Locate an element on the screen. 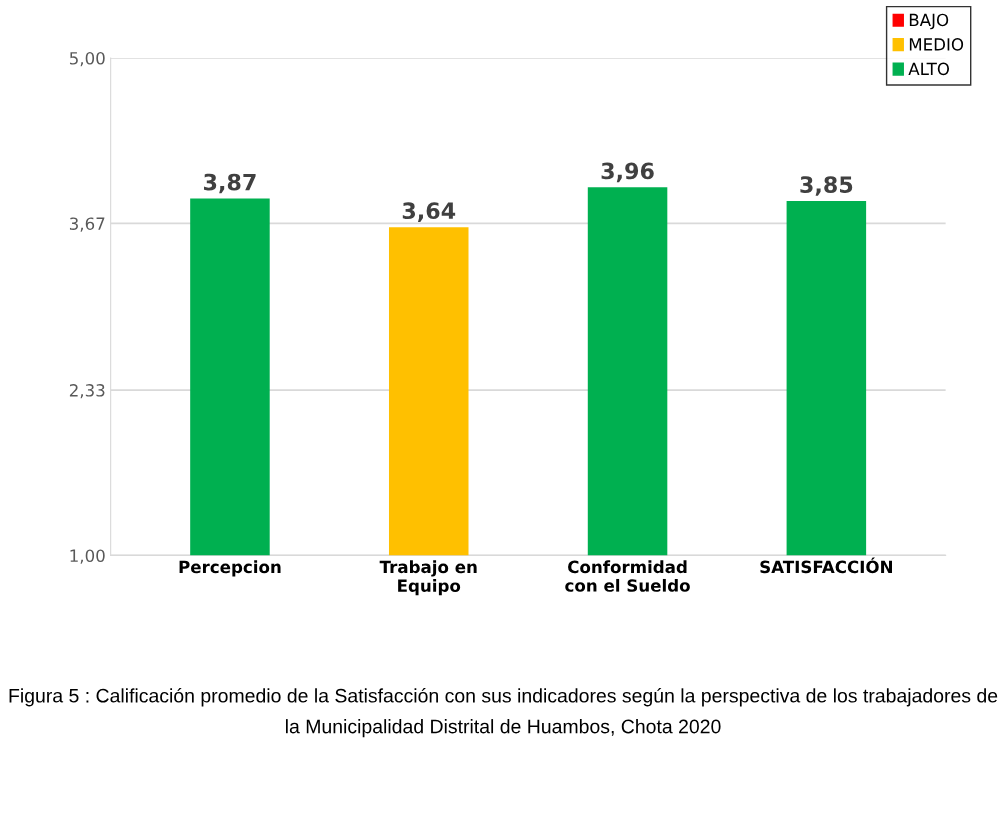  legend-label: ALTO is located at coordinates (929, 69).